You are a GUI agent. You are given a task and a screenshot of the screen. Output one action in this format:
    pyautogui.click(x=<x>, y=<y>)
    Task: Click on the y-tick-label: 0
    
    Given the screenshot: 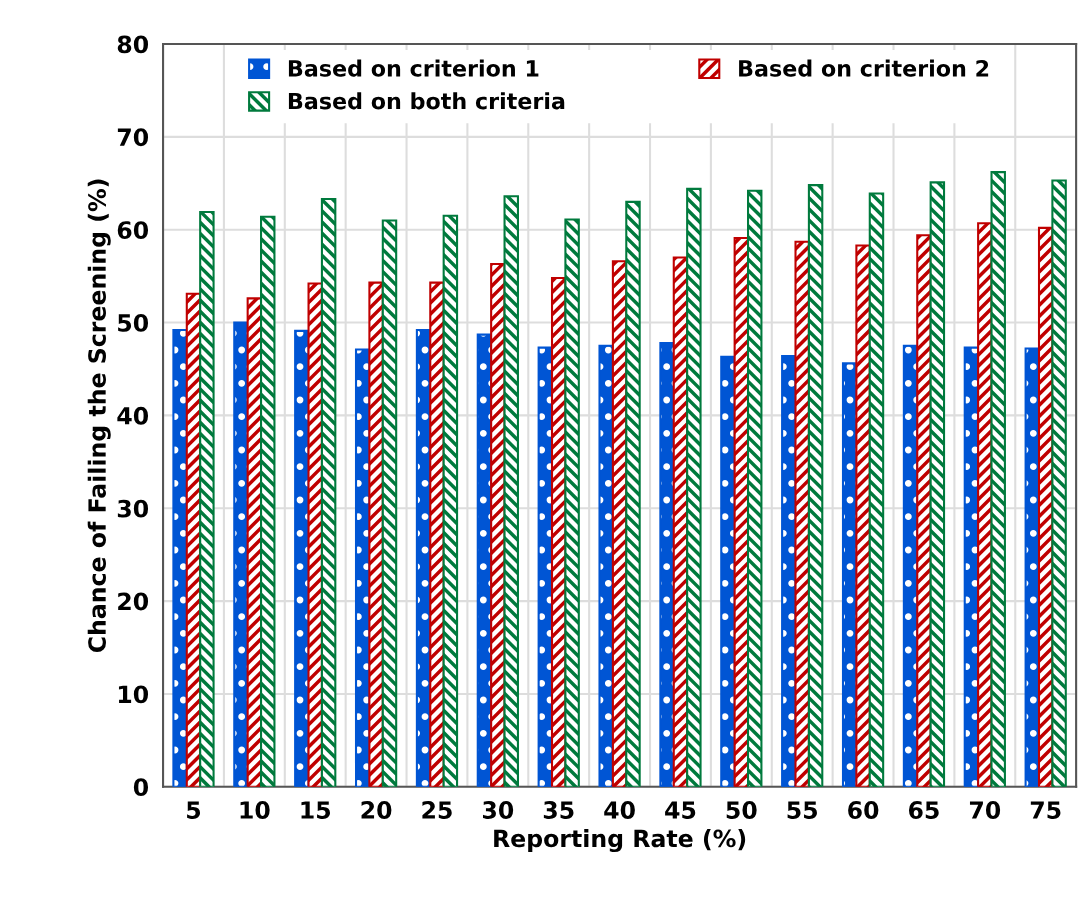 What is the action you would take?
    pyautogui.click(x=141, y=787)
    